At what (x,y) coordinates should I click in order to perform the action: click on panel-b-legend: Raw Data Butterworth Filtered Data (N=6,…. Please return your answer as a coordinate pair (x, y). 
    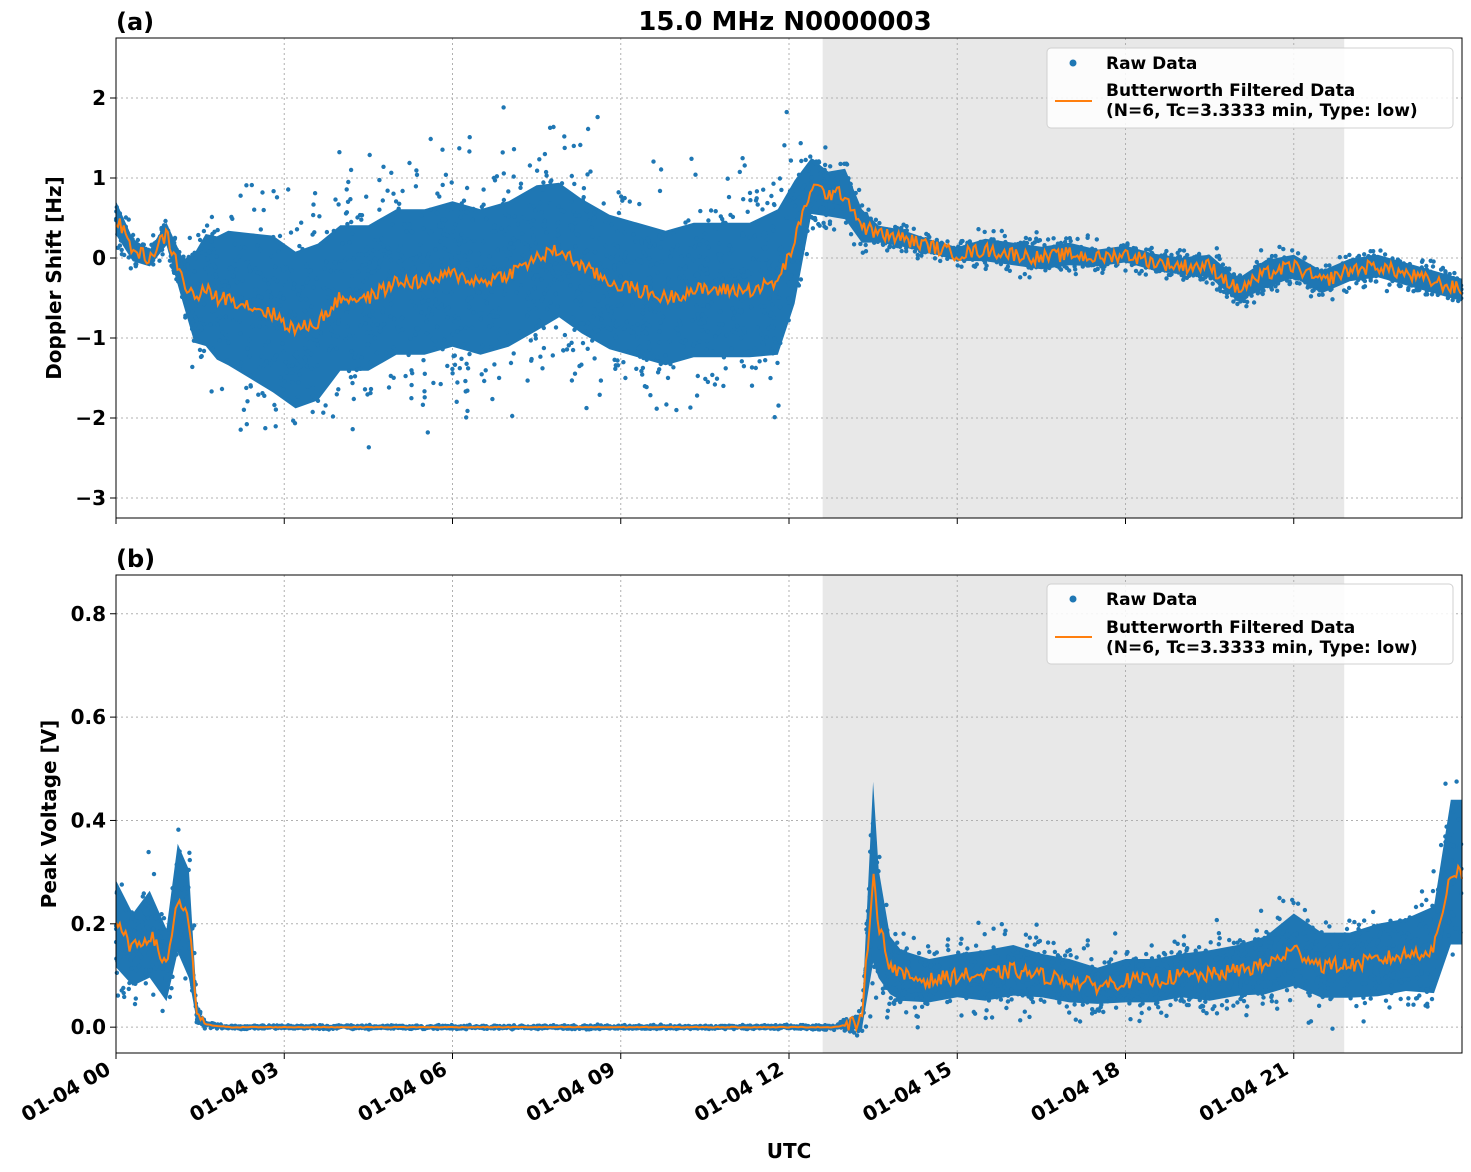
    Looking at the image, I should click on (1250, 624).